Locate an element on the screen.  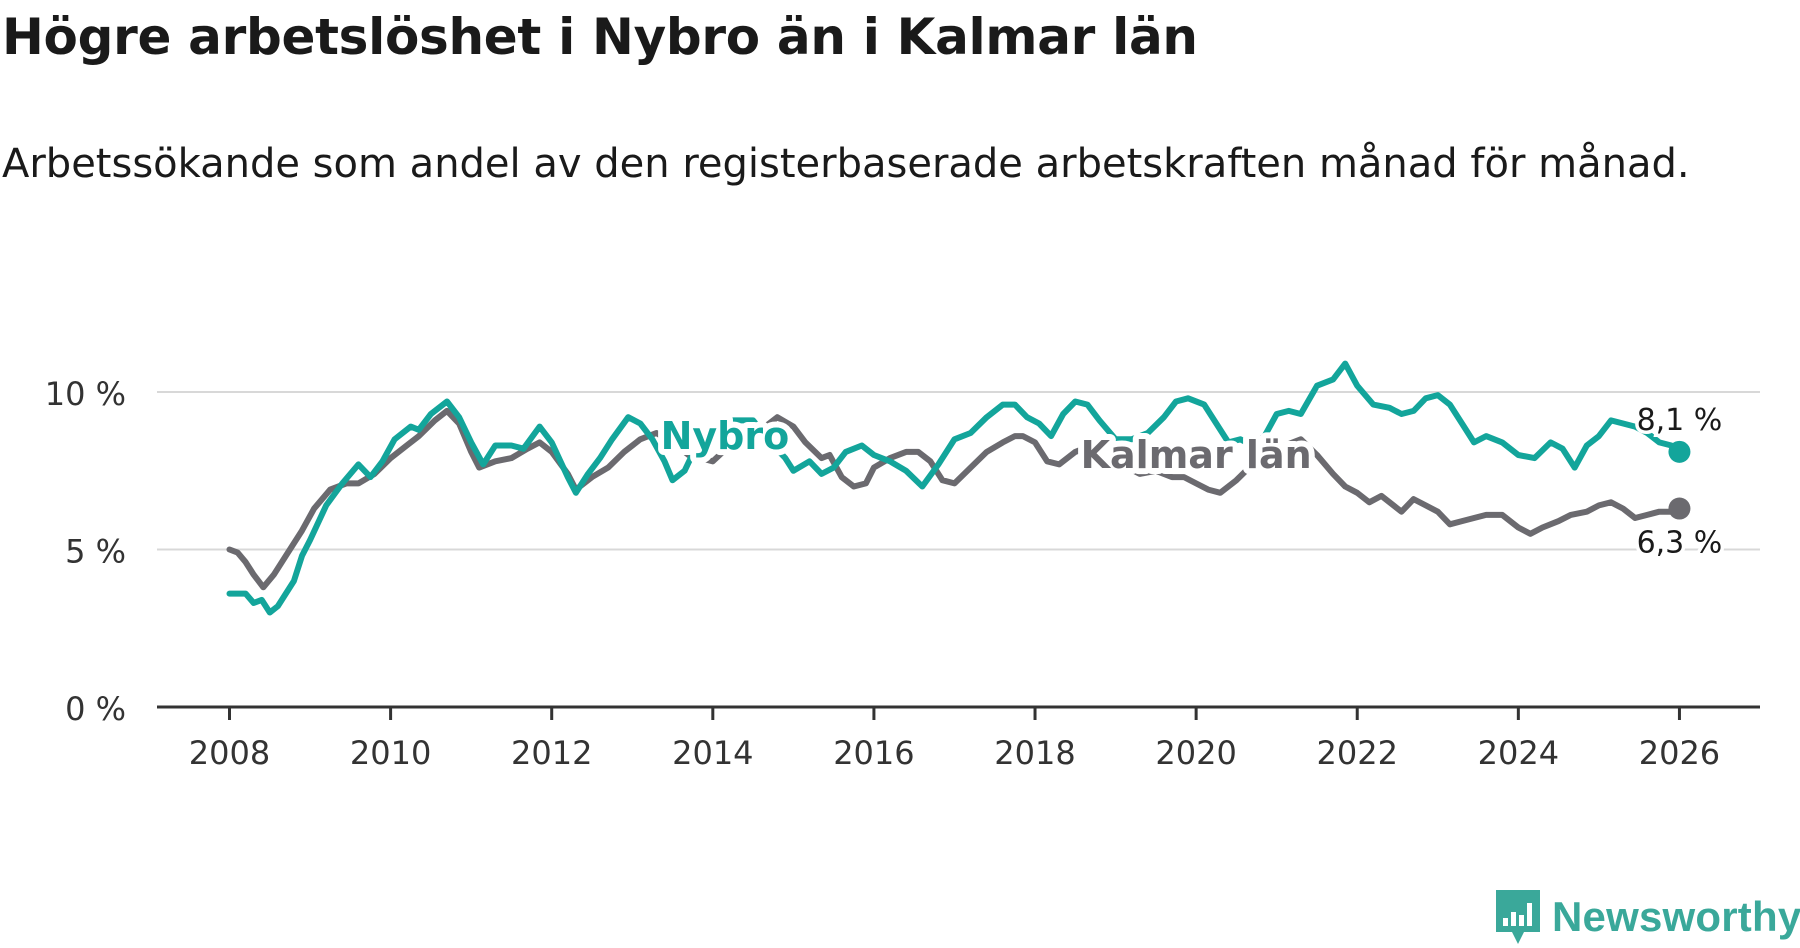
x-tick-label: 2014 is located at coordinates (712, 753).